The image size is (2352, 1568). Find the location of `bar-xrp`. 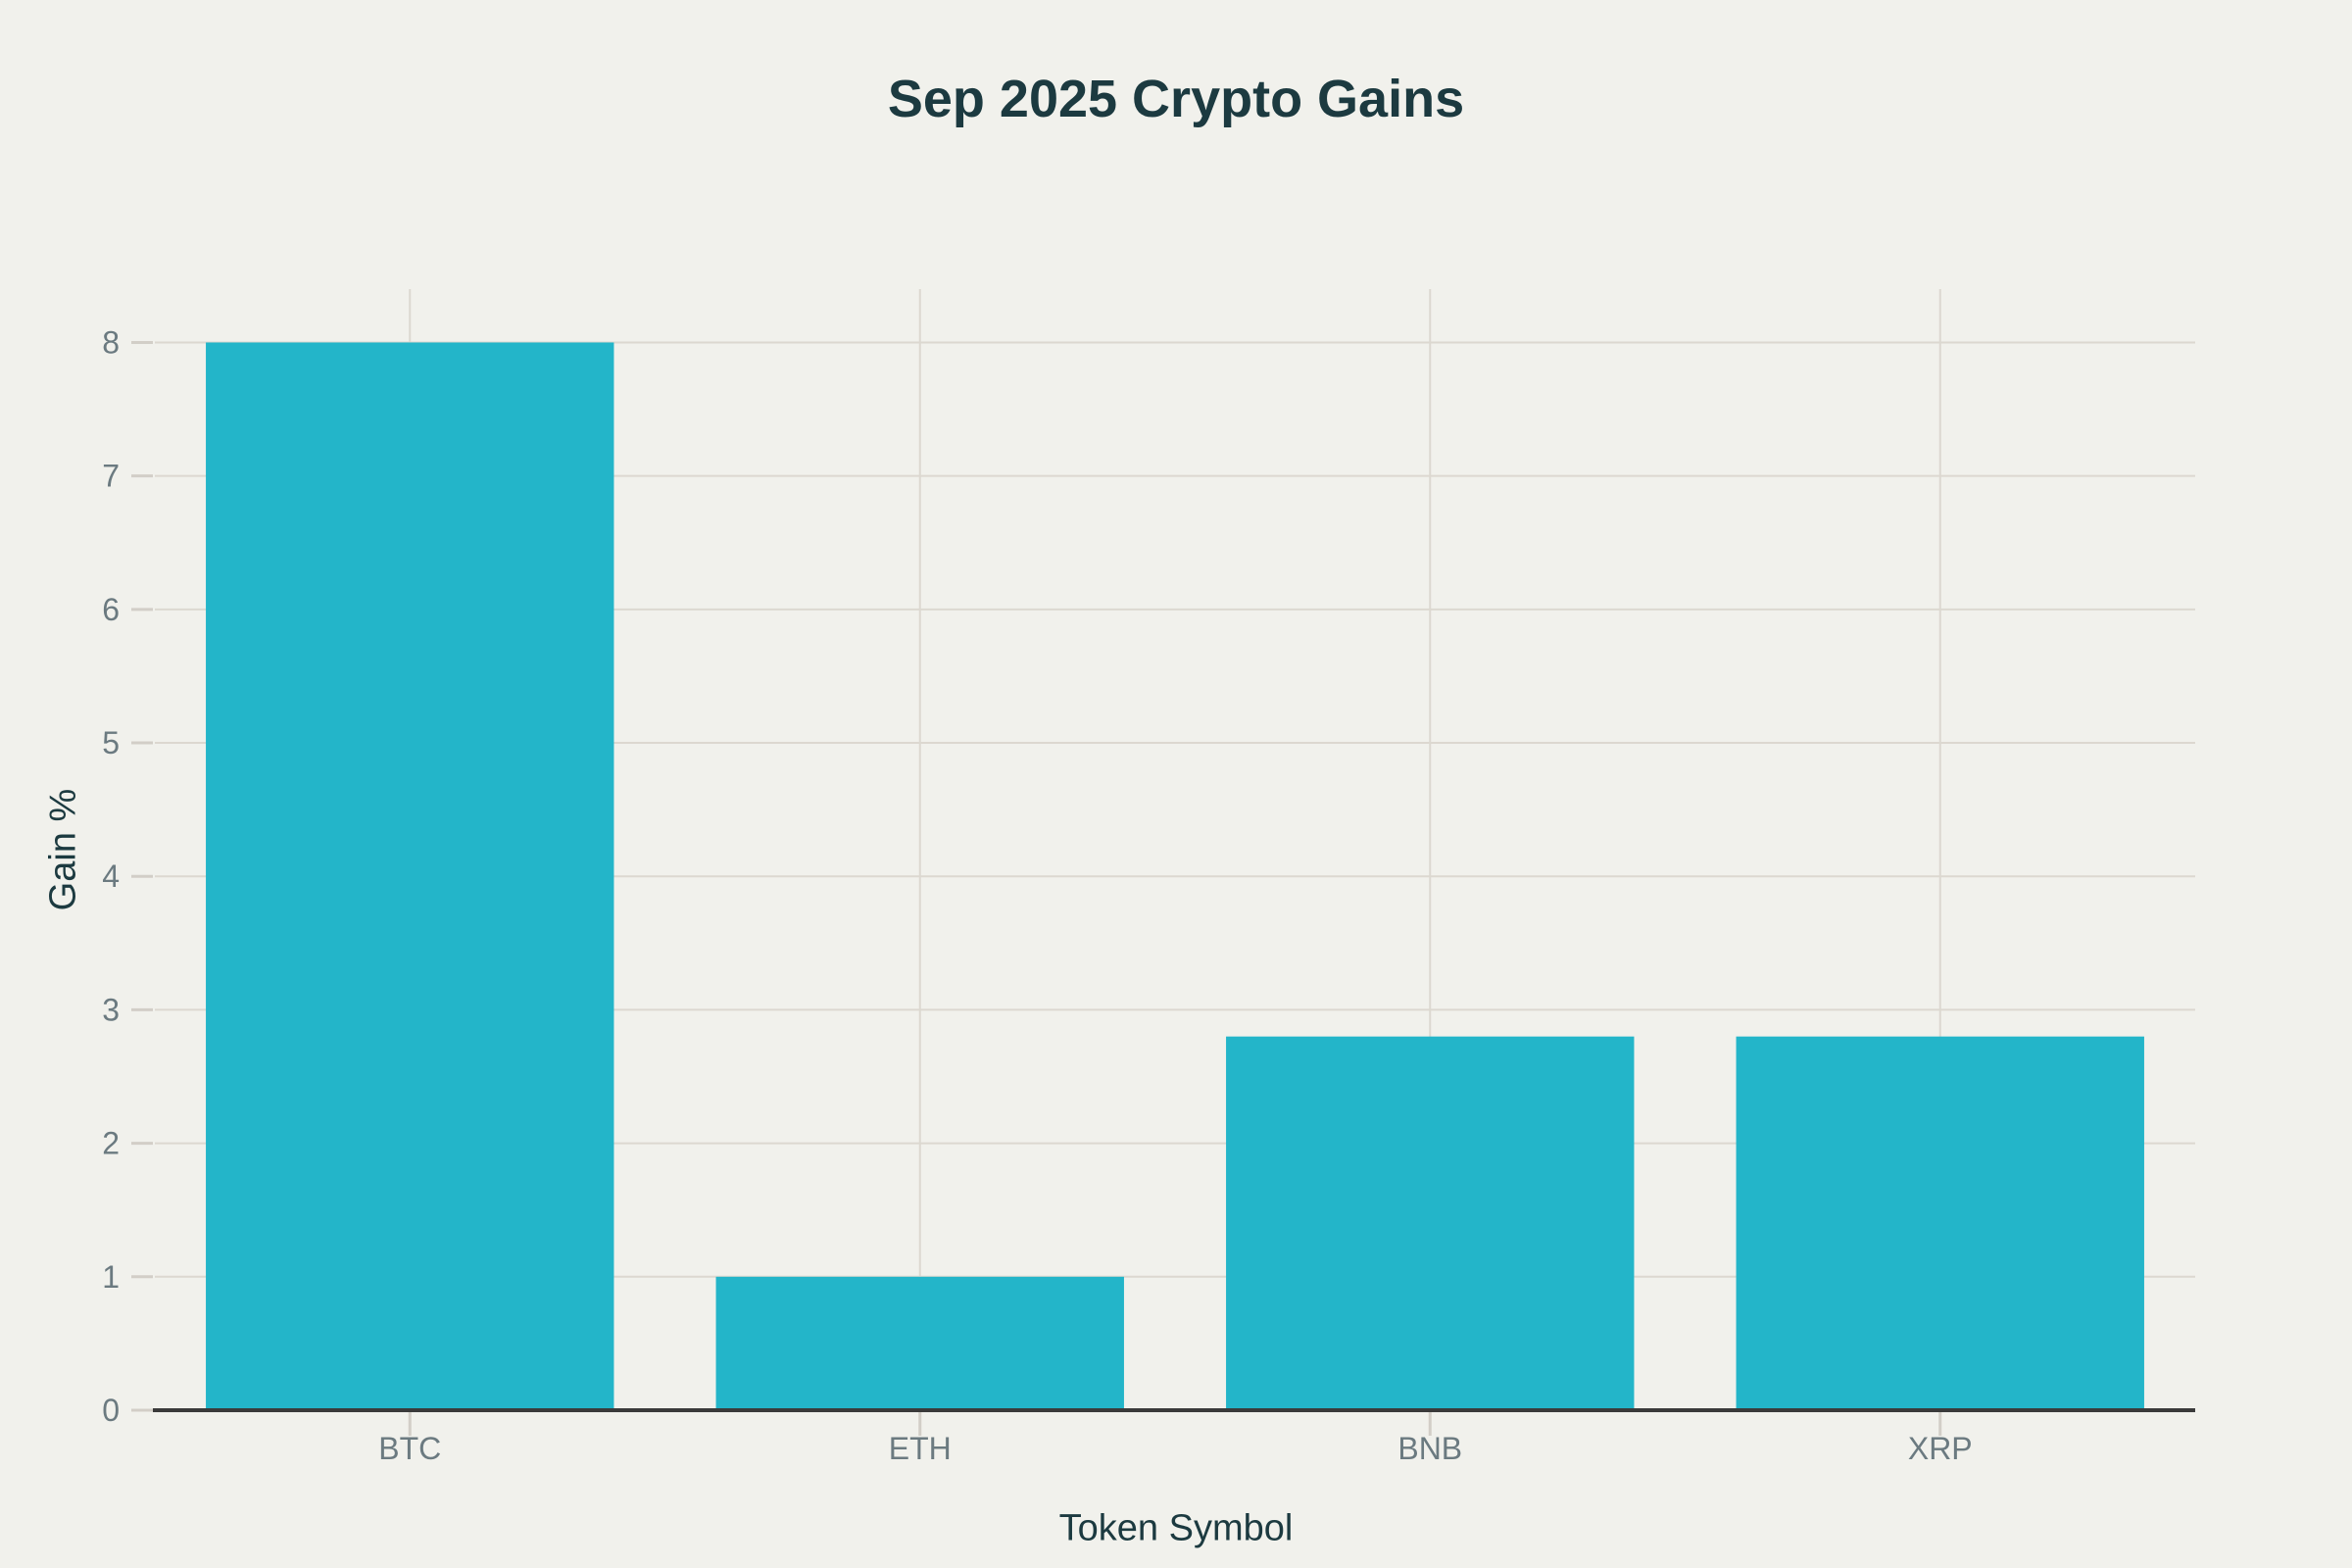

bar-xrp is located at coordinates (1940, 1223).